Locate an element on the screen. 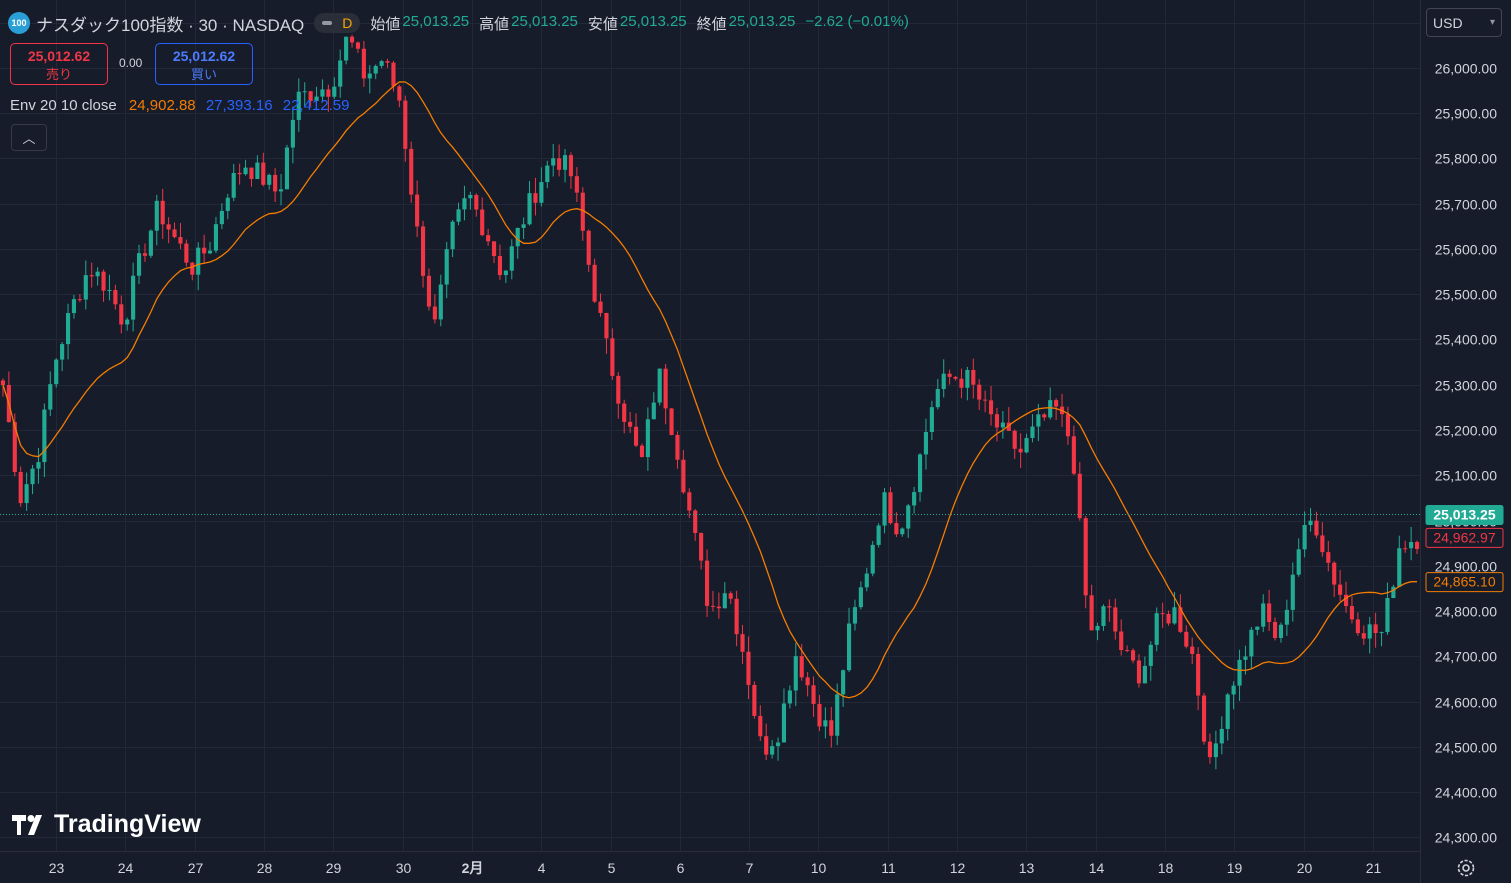 The height and width of the screenshot is (883, 1511). time-tick-label: 4 is located at coordinates (542, 868).